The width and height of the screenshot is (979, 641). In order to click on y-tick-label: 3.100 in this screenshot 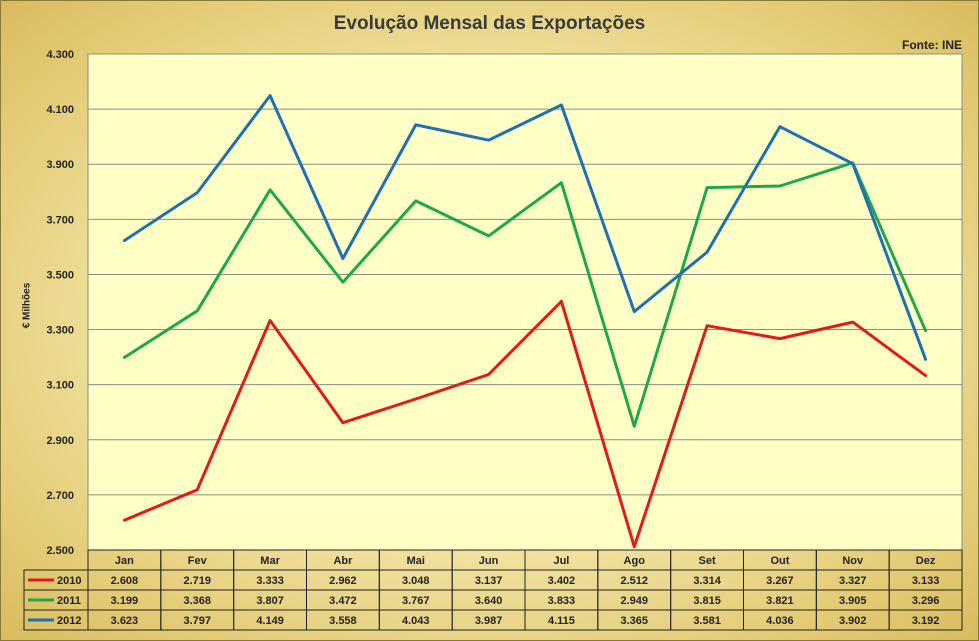, I will do `click(60, 386)`.